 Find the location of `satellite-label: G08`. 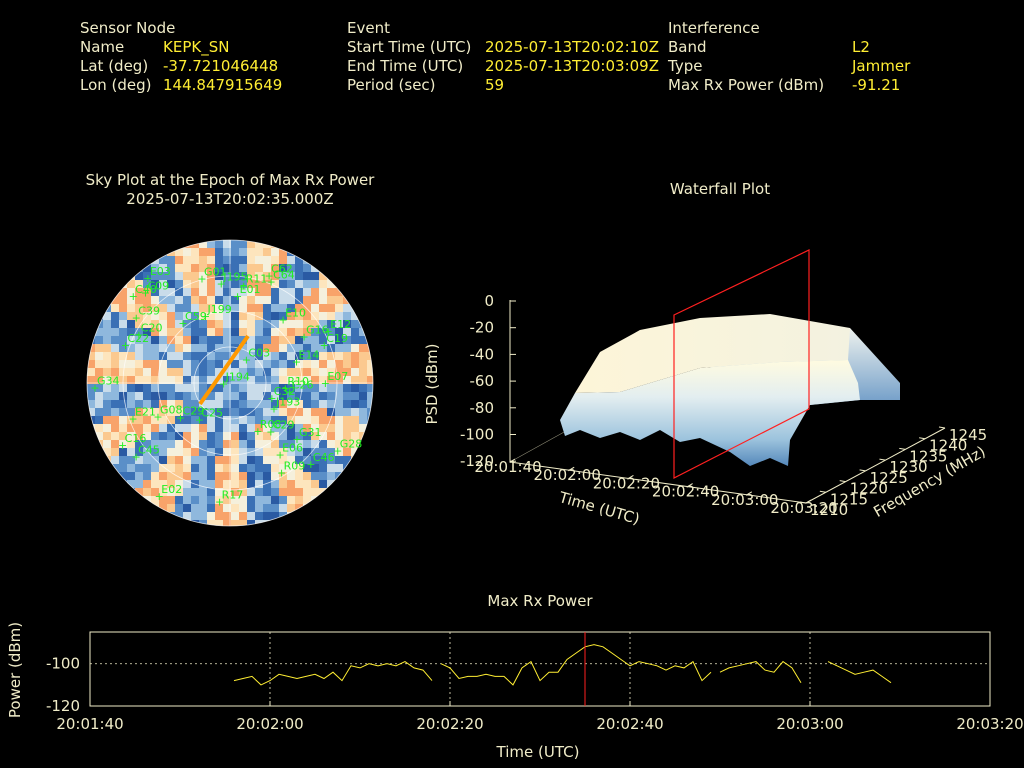

satellite-label: G08 is located at coordinates (171, 410).